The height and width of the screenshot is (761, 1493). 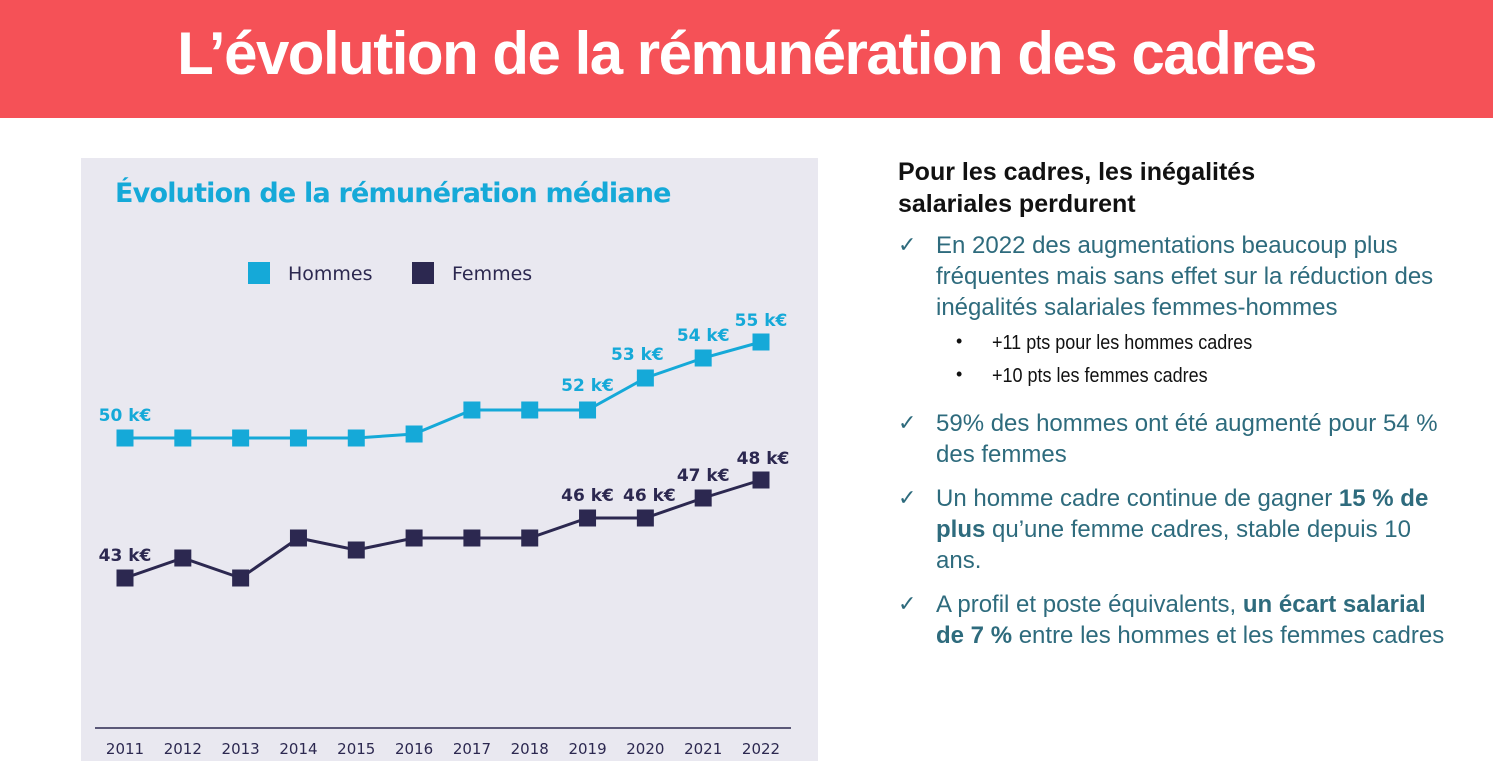 I want to click on insight-text-strong: 15 % de plus, so click(x=1182, y=514).